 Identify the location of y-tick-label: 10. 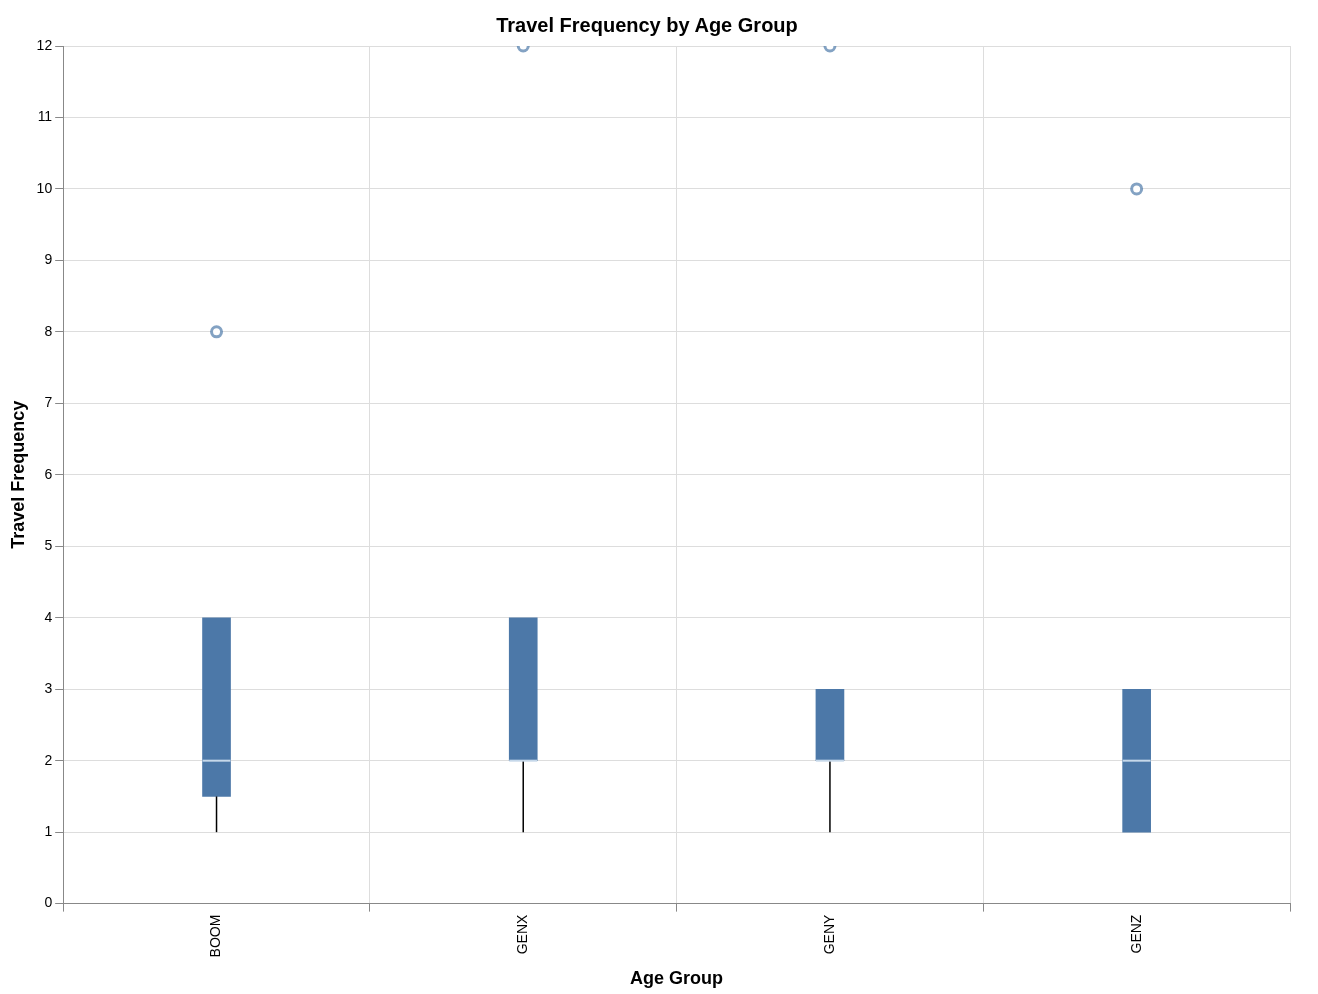
(44, 187).